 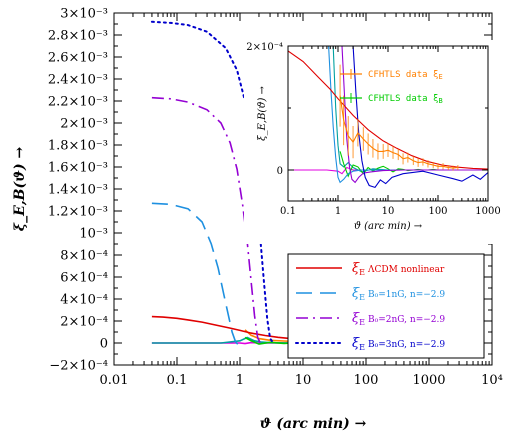 I want to click on y-tick-label: 8×10⁻⁴, so click(x=84, y=256).